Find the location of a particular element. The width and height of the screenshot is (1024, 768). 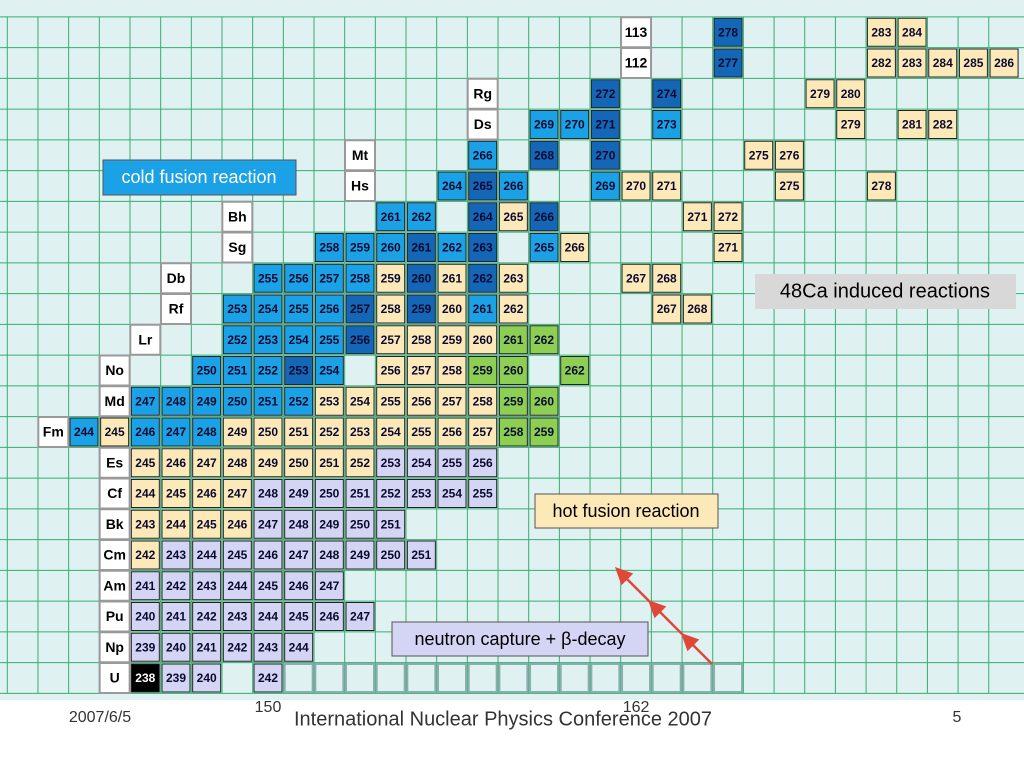

mass-number: 286 is located at coordinates (1004, 63).